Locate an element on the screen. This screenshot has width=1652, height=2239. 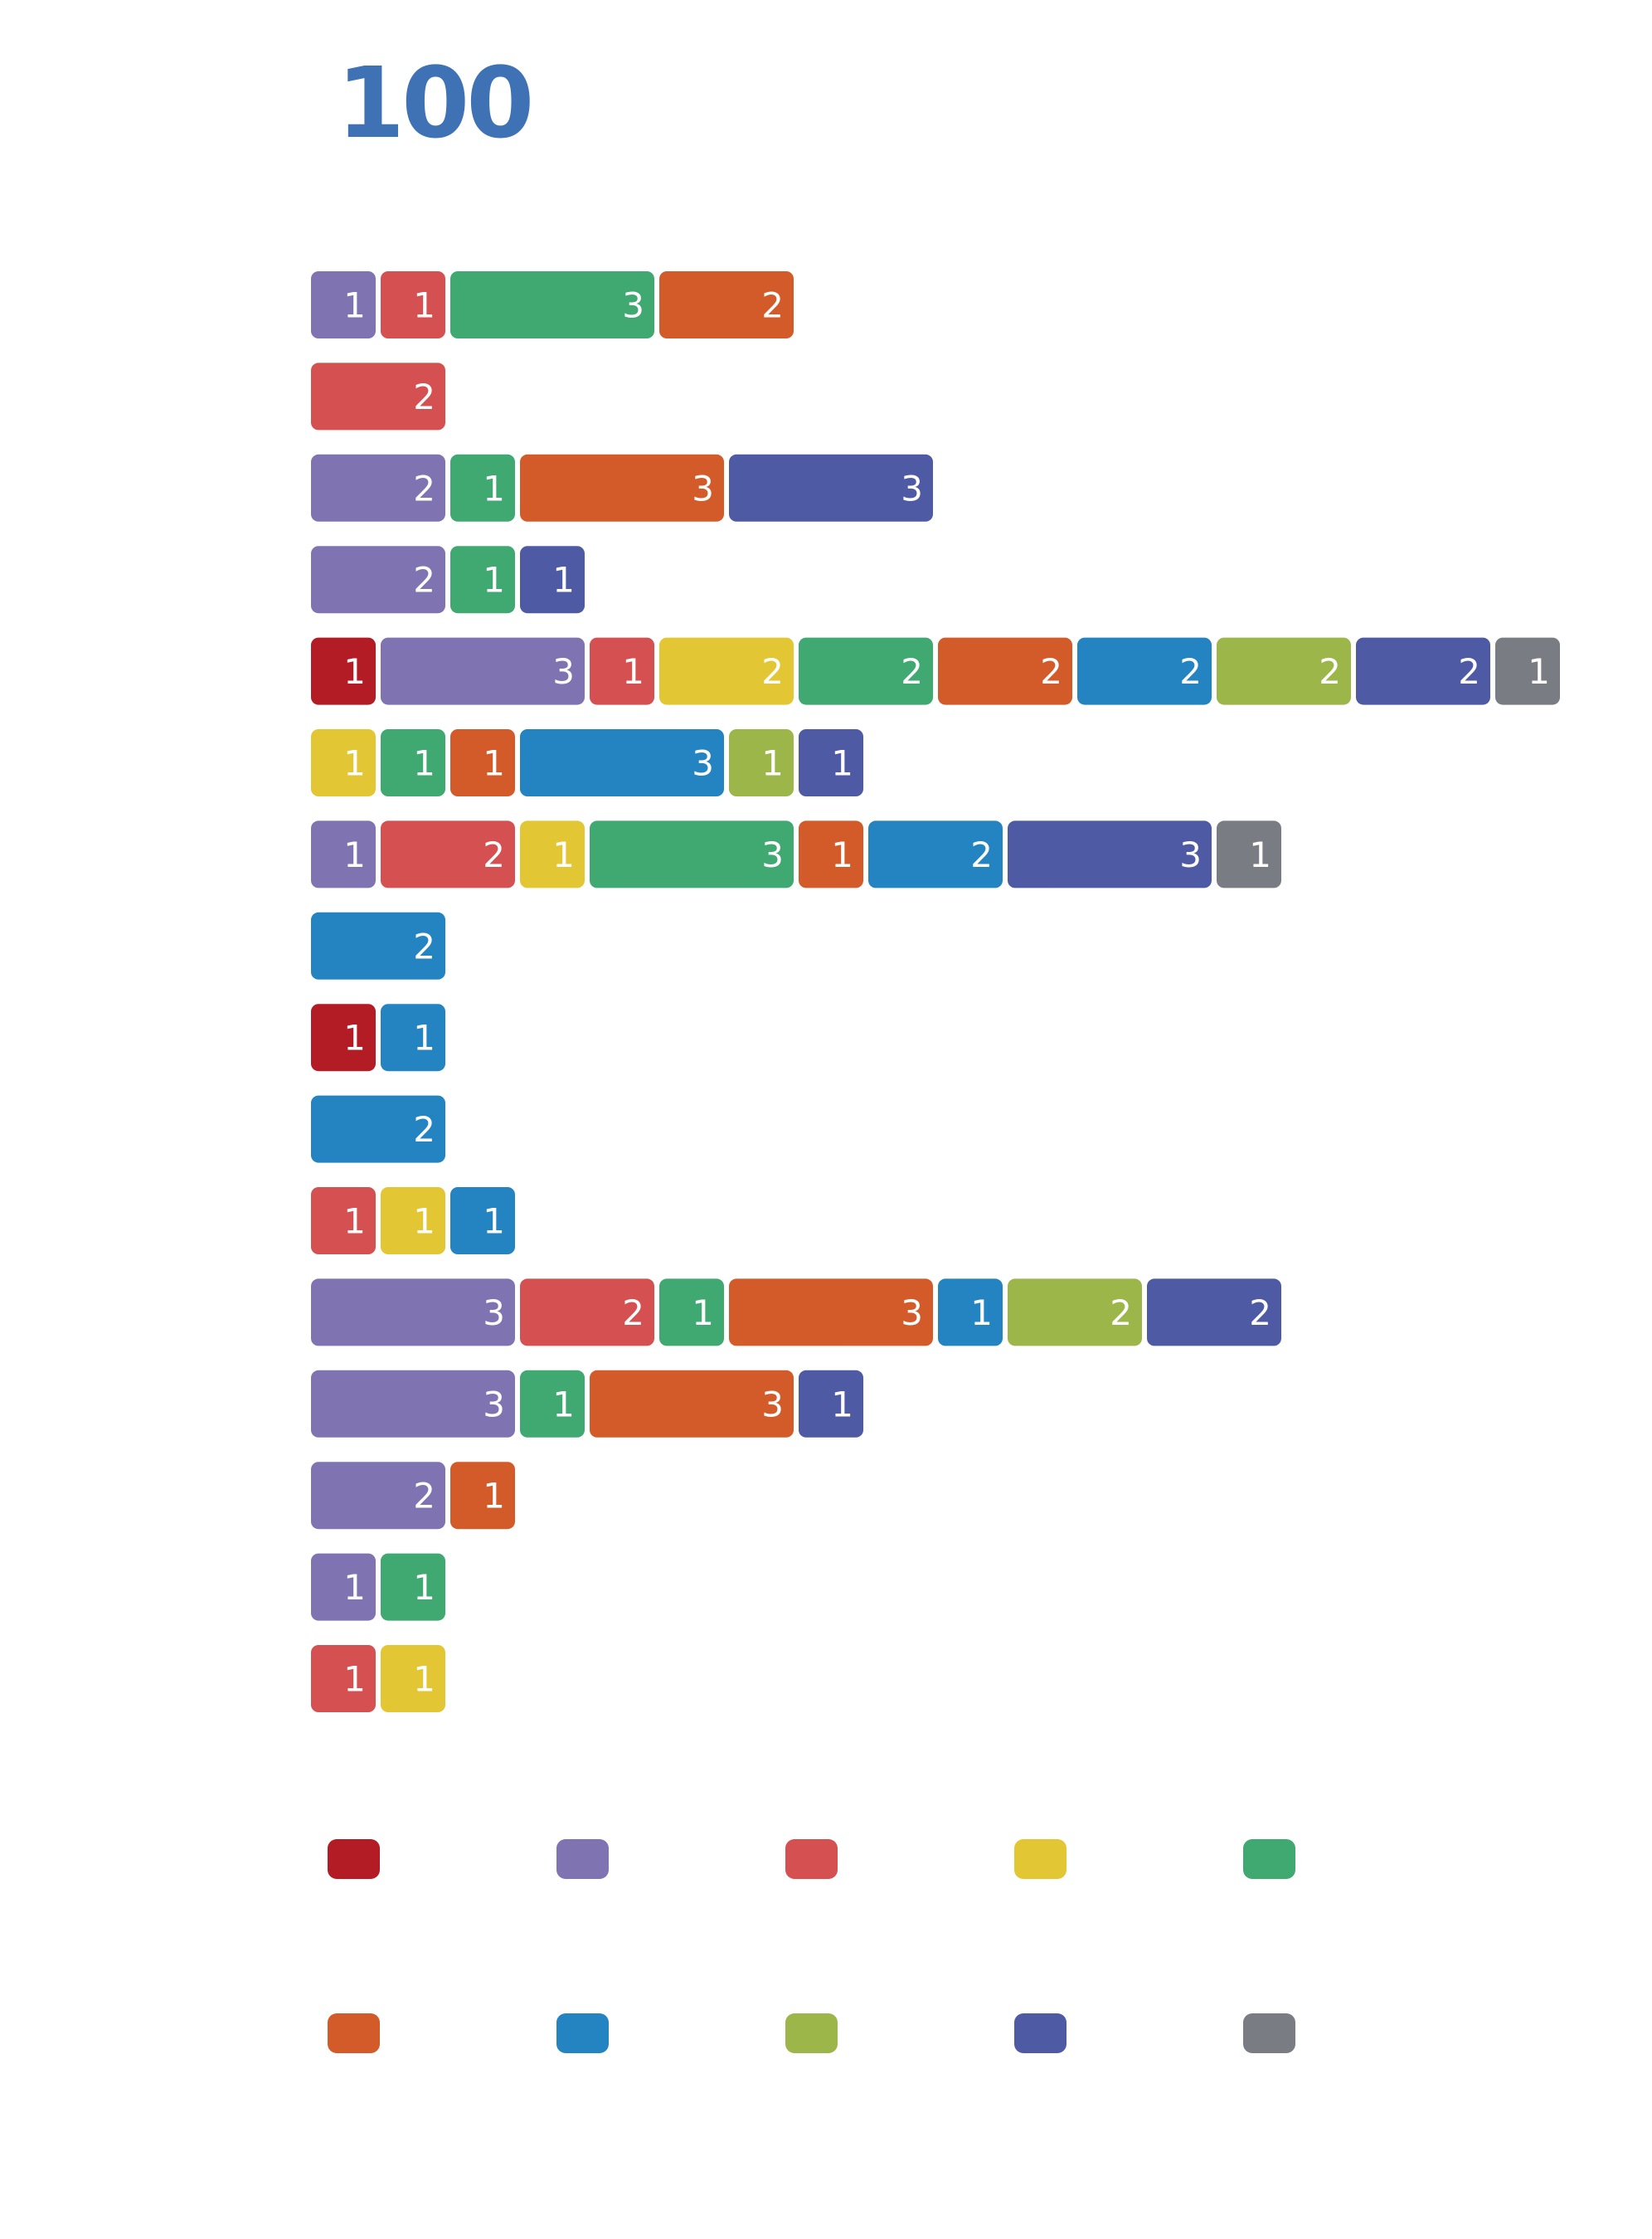
bar-row: 3 1 3 1 is located at coordinates (587, 1404).